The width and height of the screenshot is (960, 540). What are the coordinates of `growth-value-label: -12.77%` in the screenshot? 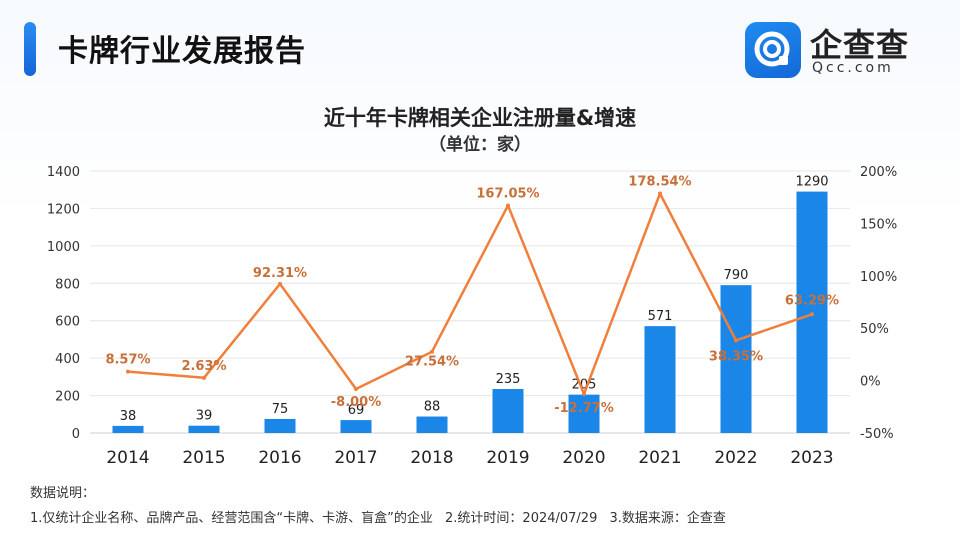 It's located at (584, 408).